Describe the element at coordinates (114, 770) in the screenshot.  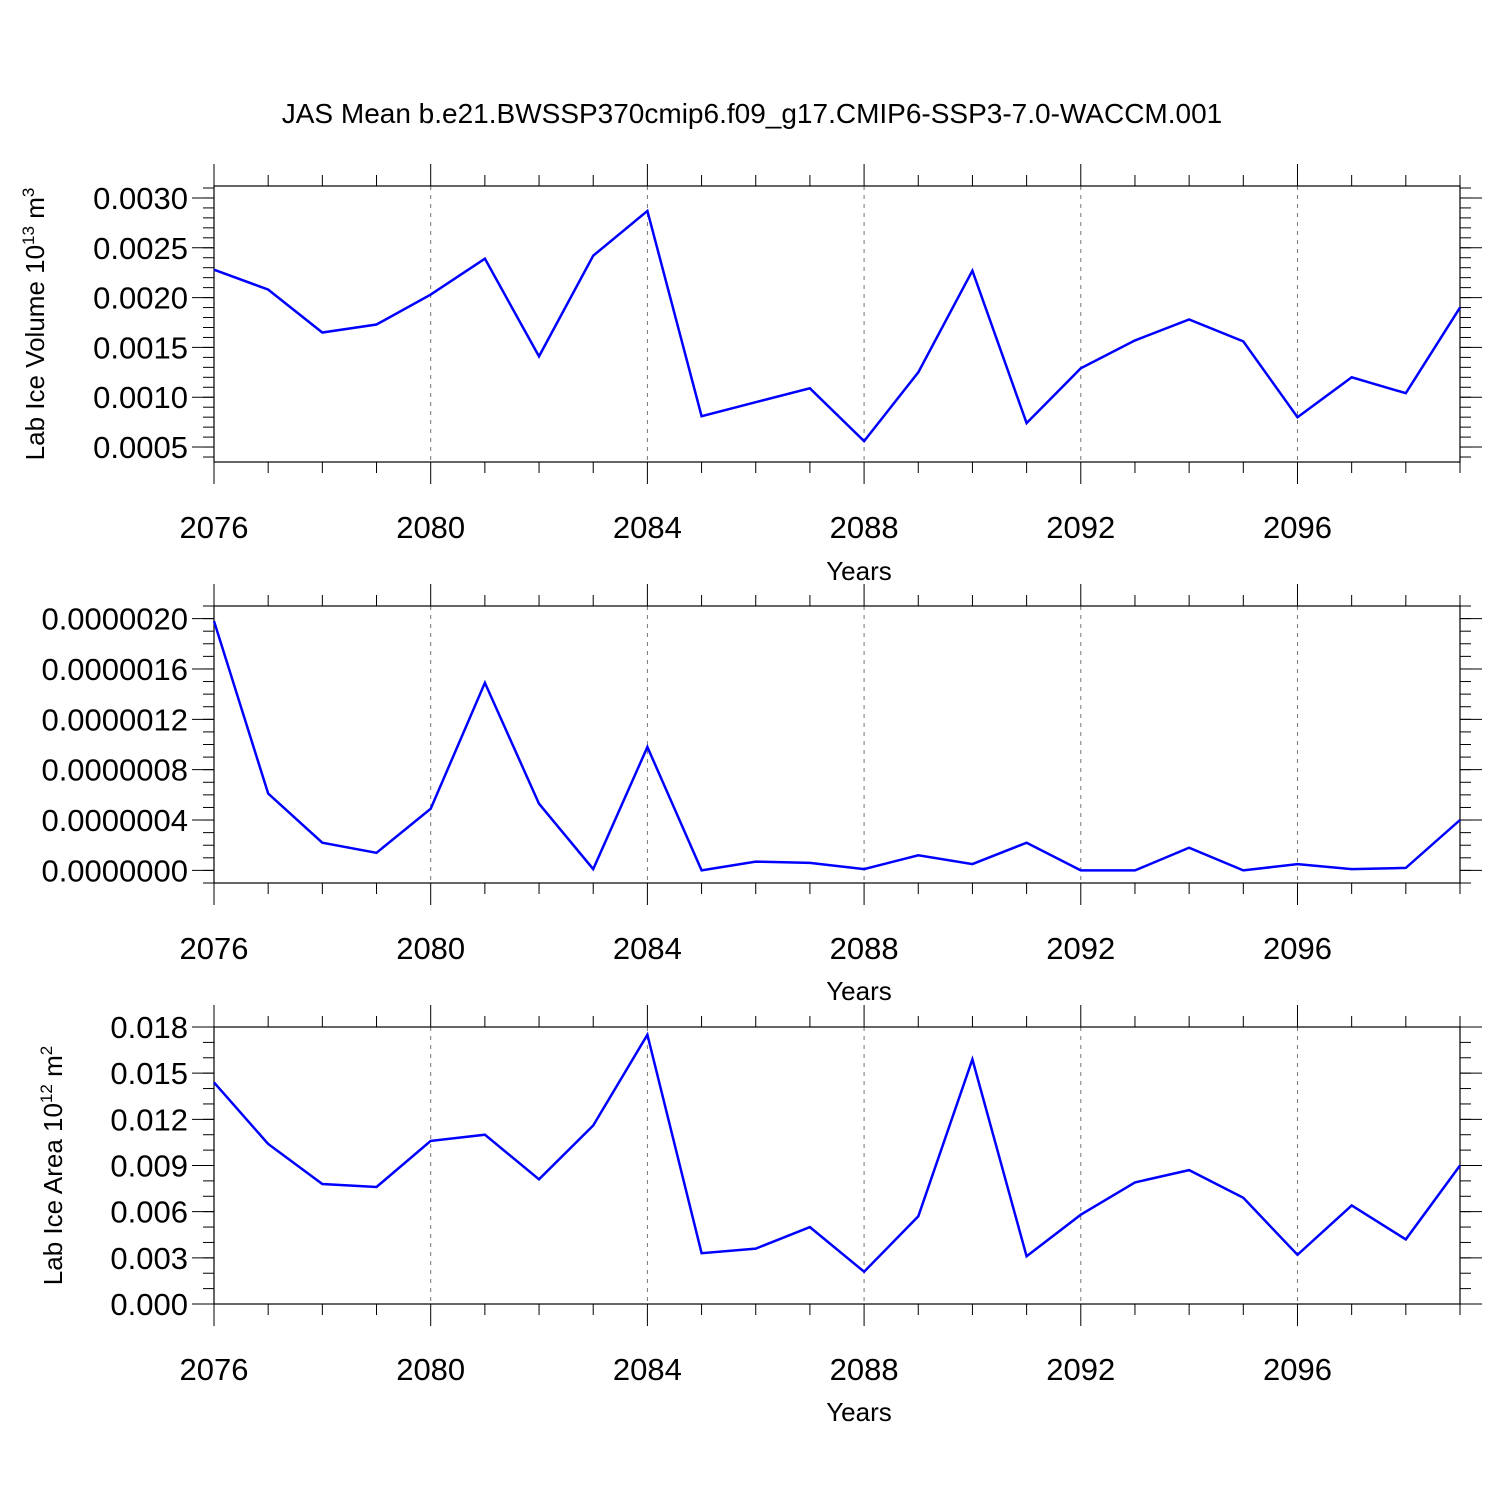
I see `y-tick-label: 0.0000008` at that location.